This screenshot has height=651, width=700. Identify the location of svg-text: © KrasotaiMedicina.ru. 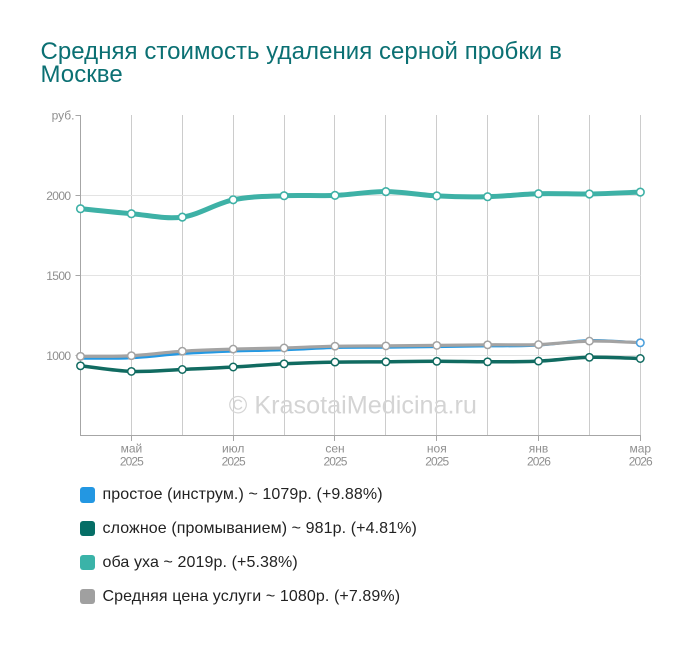
(353, 406).